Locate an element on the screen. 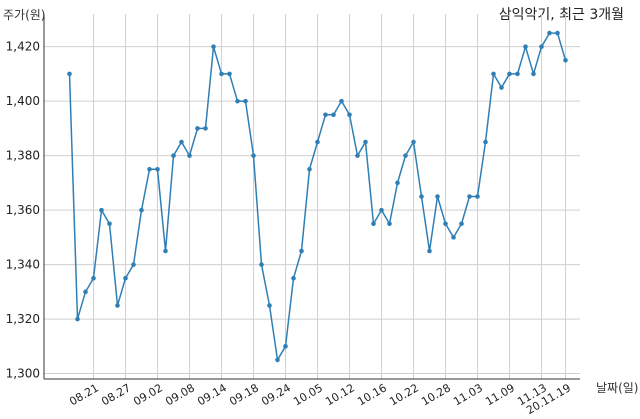  y-tick-label: 1,420 is located at coordinates (23, 47).